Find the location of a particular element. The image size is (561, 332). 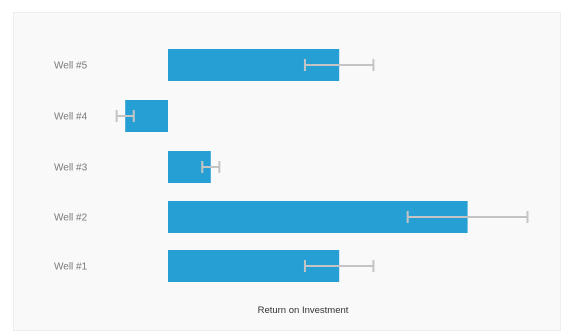

category-label: Well #1 is located at coordinates (71, 267).